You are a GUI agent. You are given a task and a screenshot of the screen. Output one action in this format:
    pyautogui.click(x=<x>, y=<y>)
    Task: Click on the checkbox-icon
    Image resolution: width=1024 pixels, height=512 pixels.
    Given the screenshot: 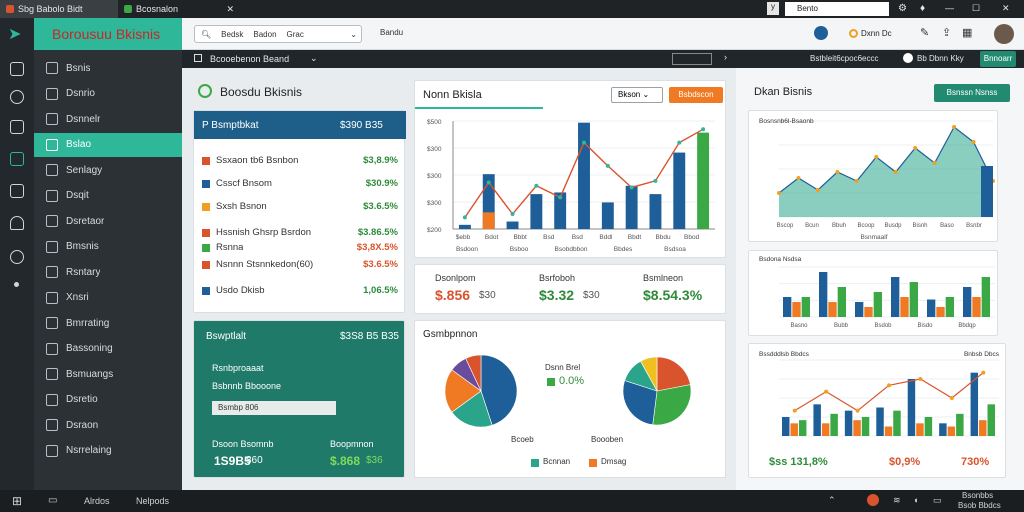 What is the action you would take?
    pyautogui.click(x=198, y=58)
    